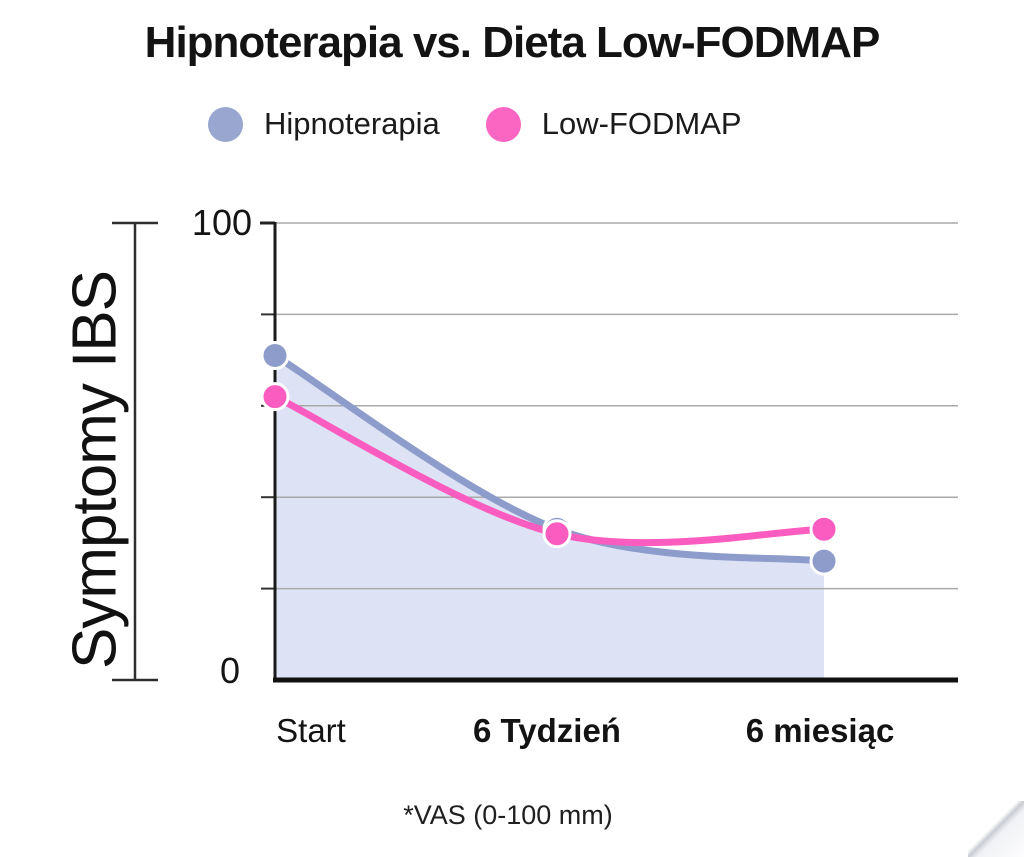  Describe the element at coordinates (352, 123) in the screenshot. I see `legend-label-hipnoterapia: Hipnoterapia` at that location.